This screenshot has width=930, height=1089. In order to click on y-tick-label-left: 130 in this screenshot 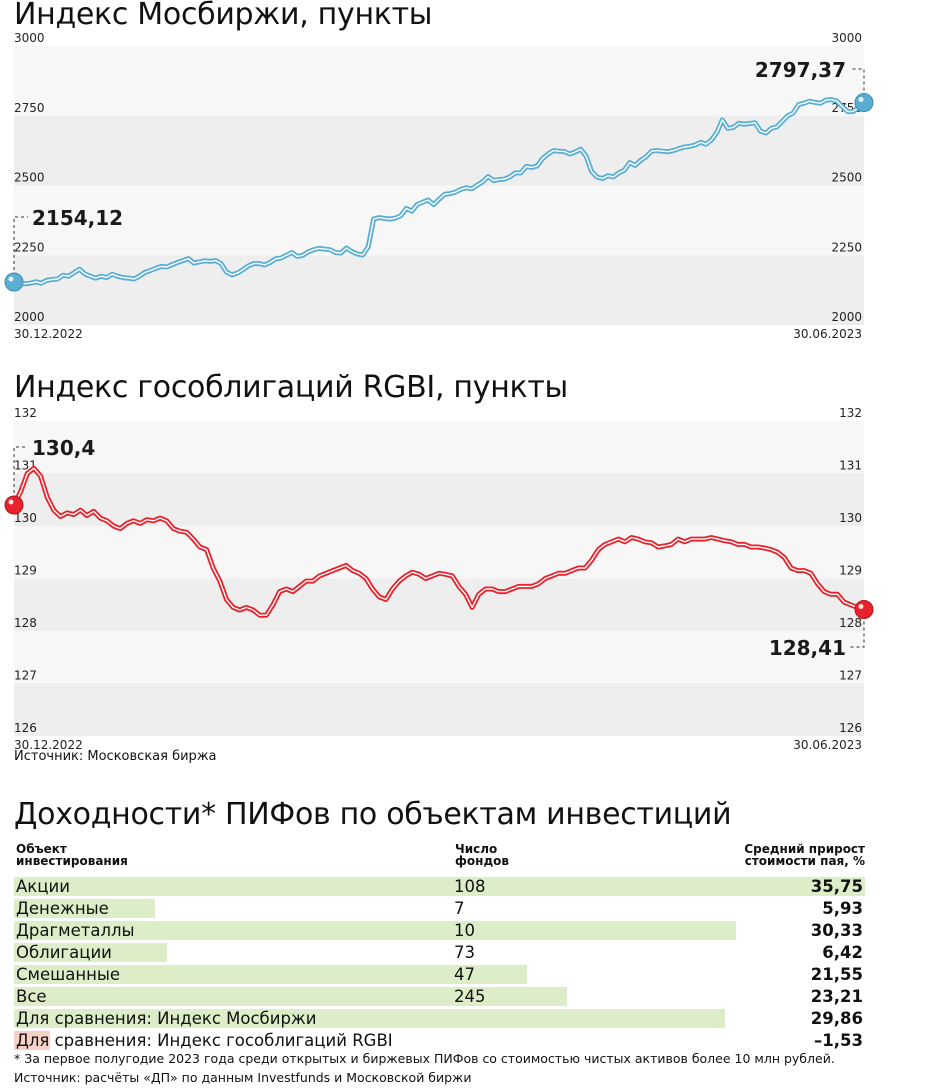, I will do `click(25, 518)`.